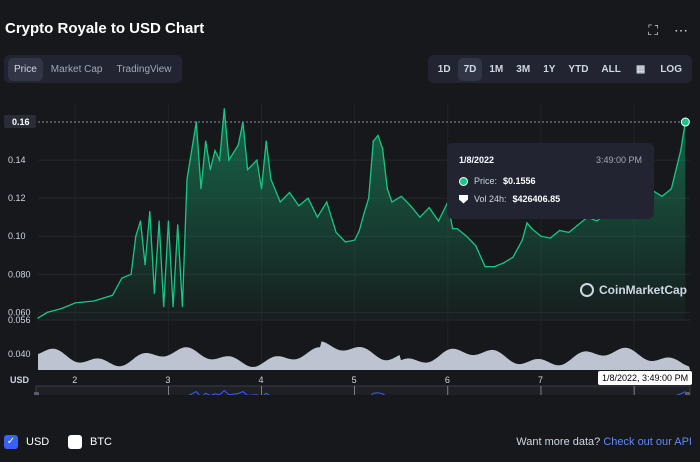 The height and width of the screenshot is (462, 700). What do you see at coordinates (17, 160) in the screenshot?
I see `y-tick-label: 0.14` at bounding box center [17, 160].